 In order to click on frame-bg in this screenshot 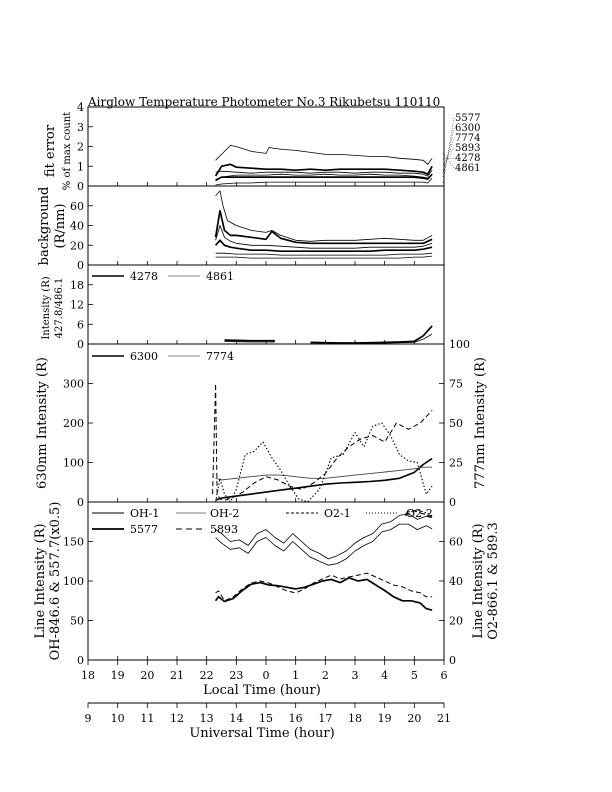, I will do `click(266, 225)`.